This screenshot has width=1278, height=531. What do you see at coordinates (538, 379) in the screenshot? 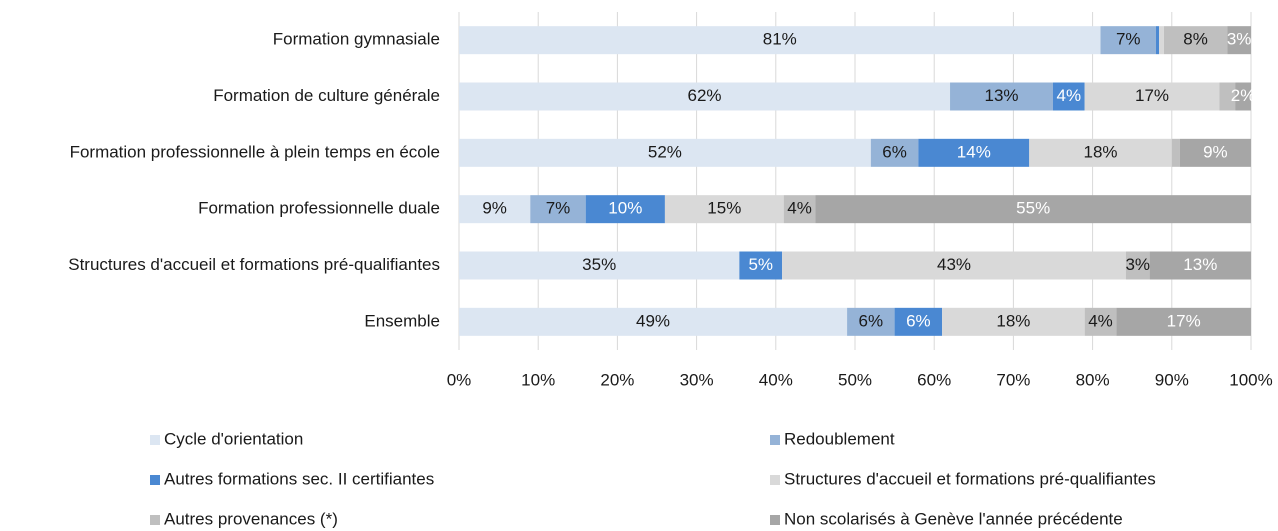
I see `x-tick-label: 10%` at bounding box center [538, 379].